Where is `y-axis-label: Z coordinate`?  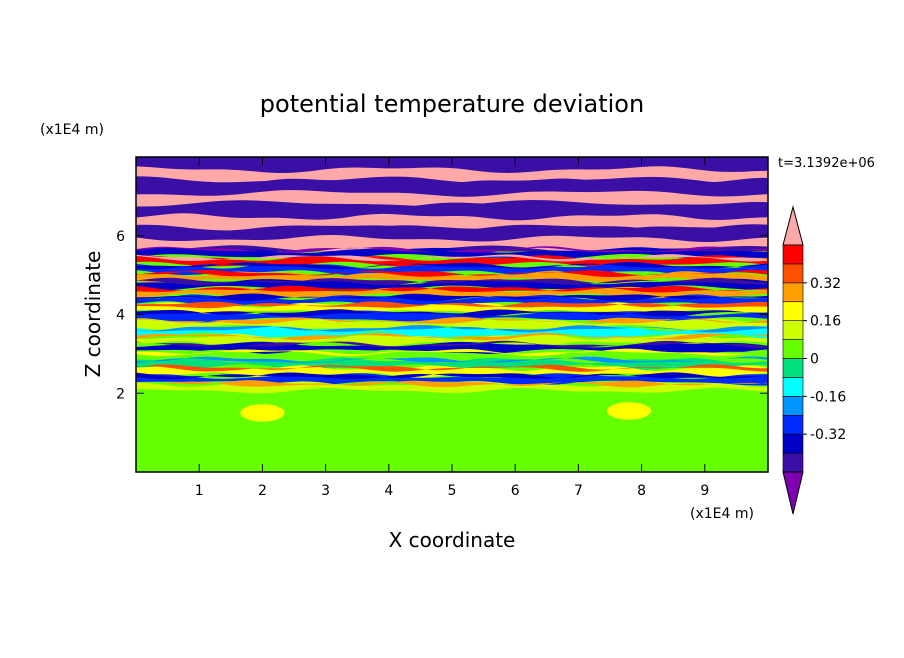
y-axis-label: Z coordinate is located at coordinates (93, 314).